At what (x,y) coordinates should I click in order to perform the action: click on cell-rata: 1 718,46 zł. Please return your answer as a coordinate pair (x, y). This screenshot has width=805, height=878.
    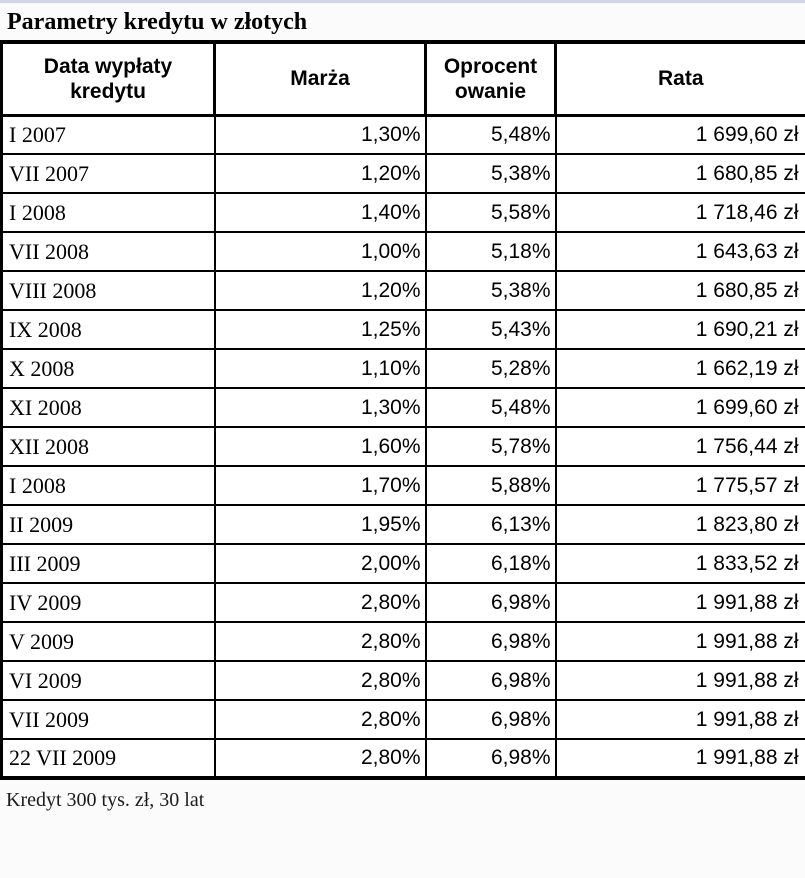
    Looking at the image, I should click on (679, 212).